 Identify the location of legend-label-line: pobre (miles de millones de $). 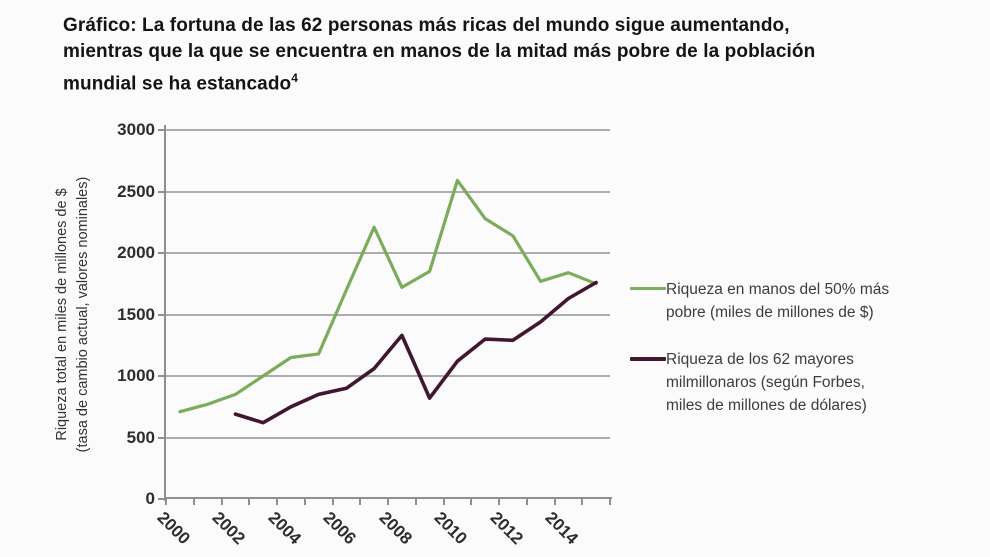
(770, 312).